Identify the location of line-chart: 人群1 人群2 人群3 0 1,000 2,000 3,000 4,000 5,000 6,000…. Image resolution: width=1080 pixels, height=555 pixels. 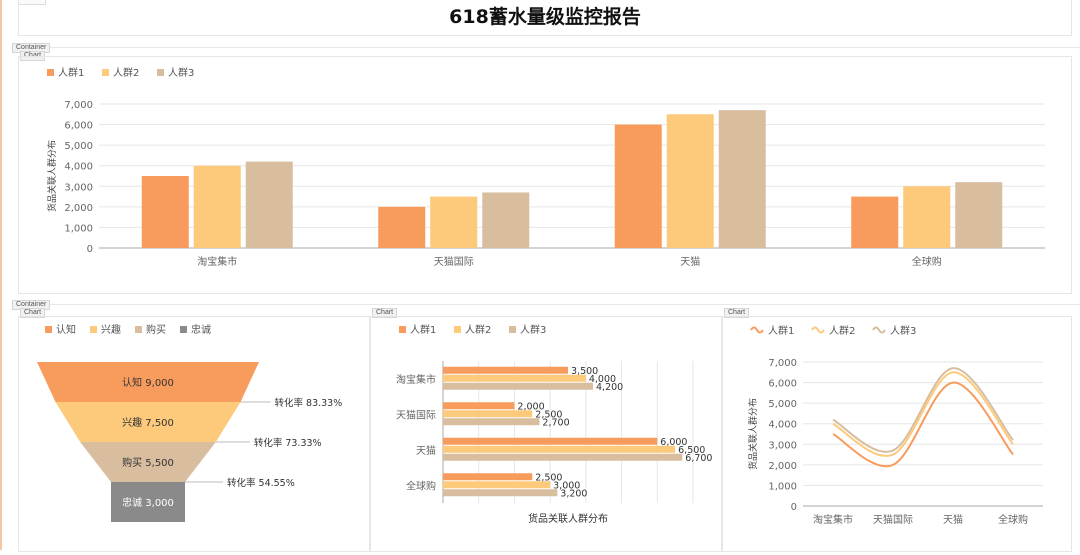
(895, 425).